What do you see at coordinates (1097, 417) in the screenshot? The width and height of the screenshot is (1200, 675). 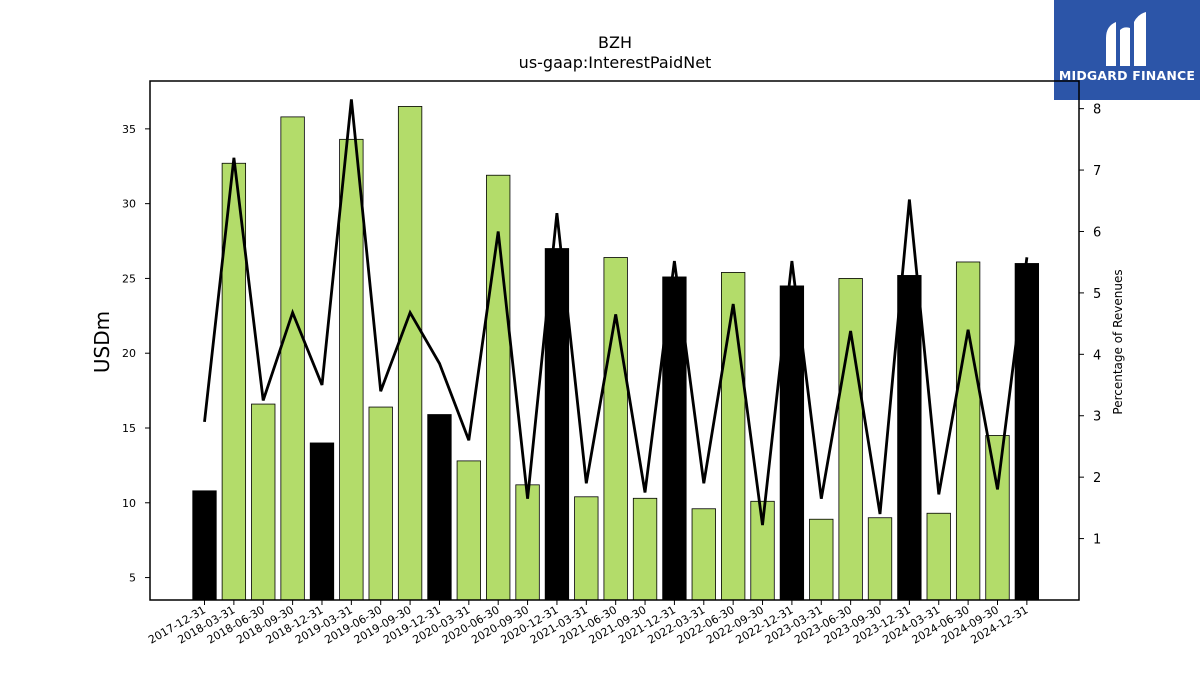 I see `y2-tick-label: 3` at bounding box center [1097, 417].